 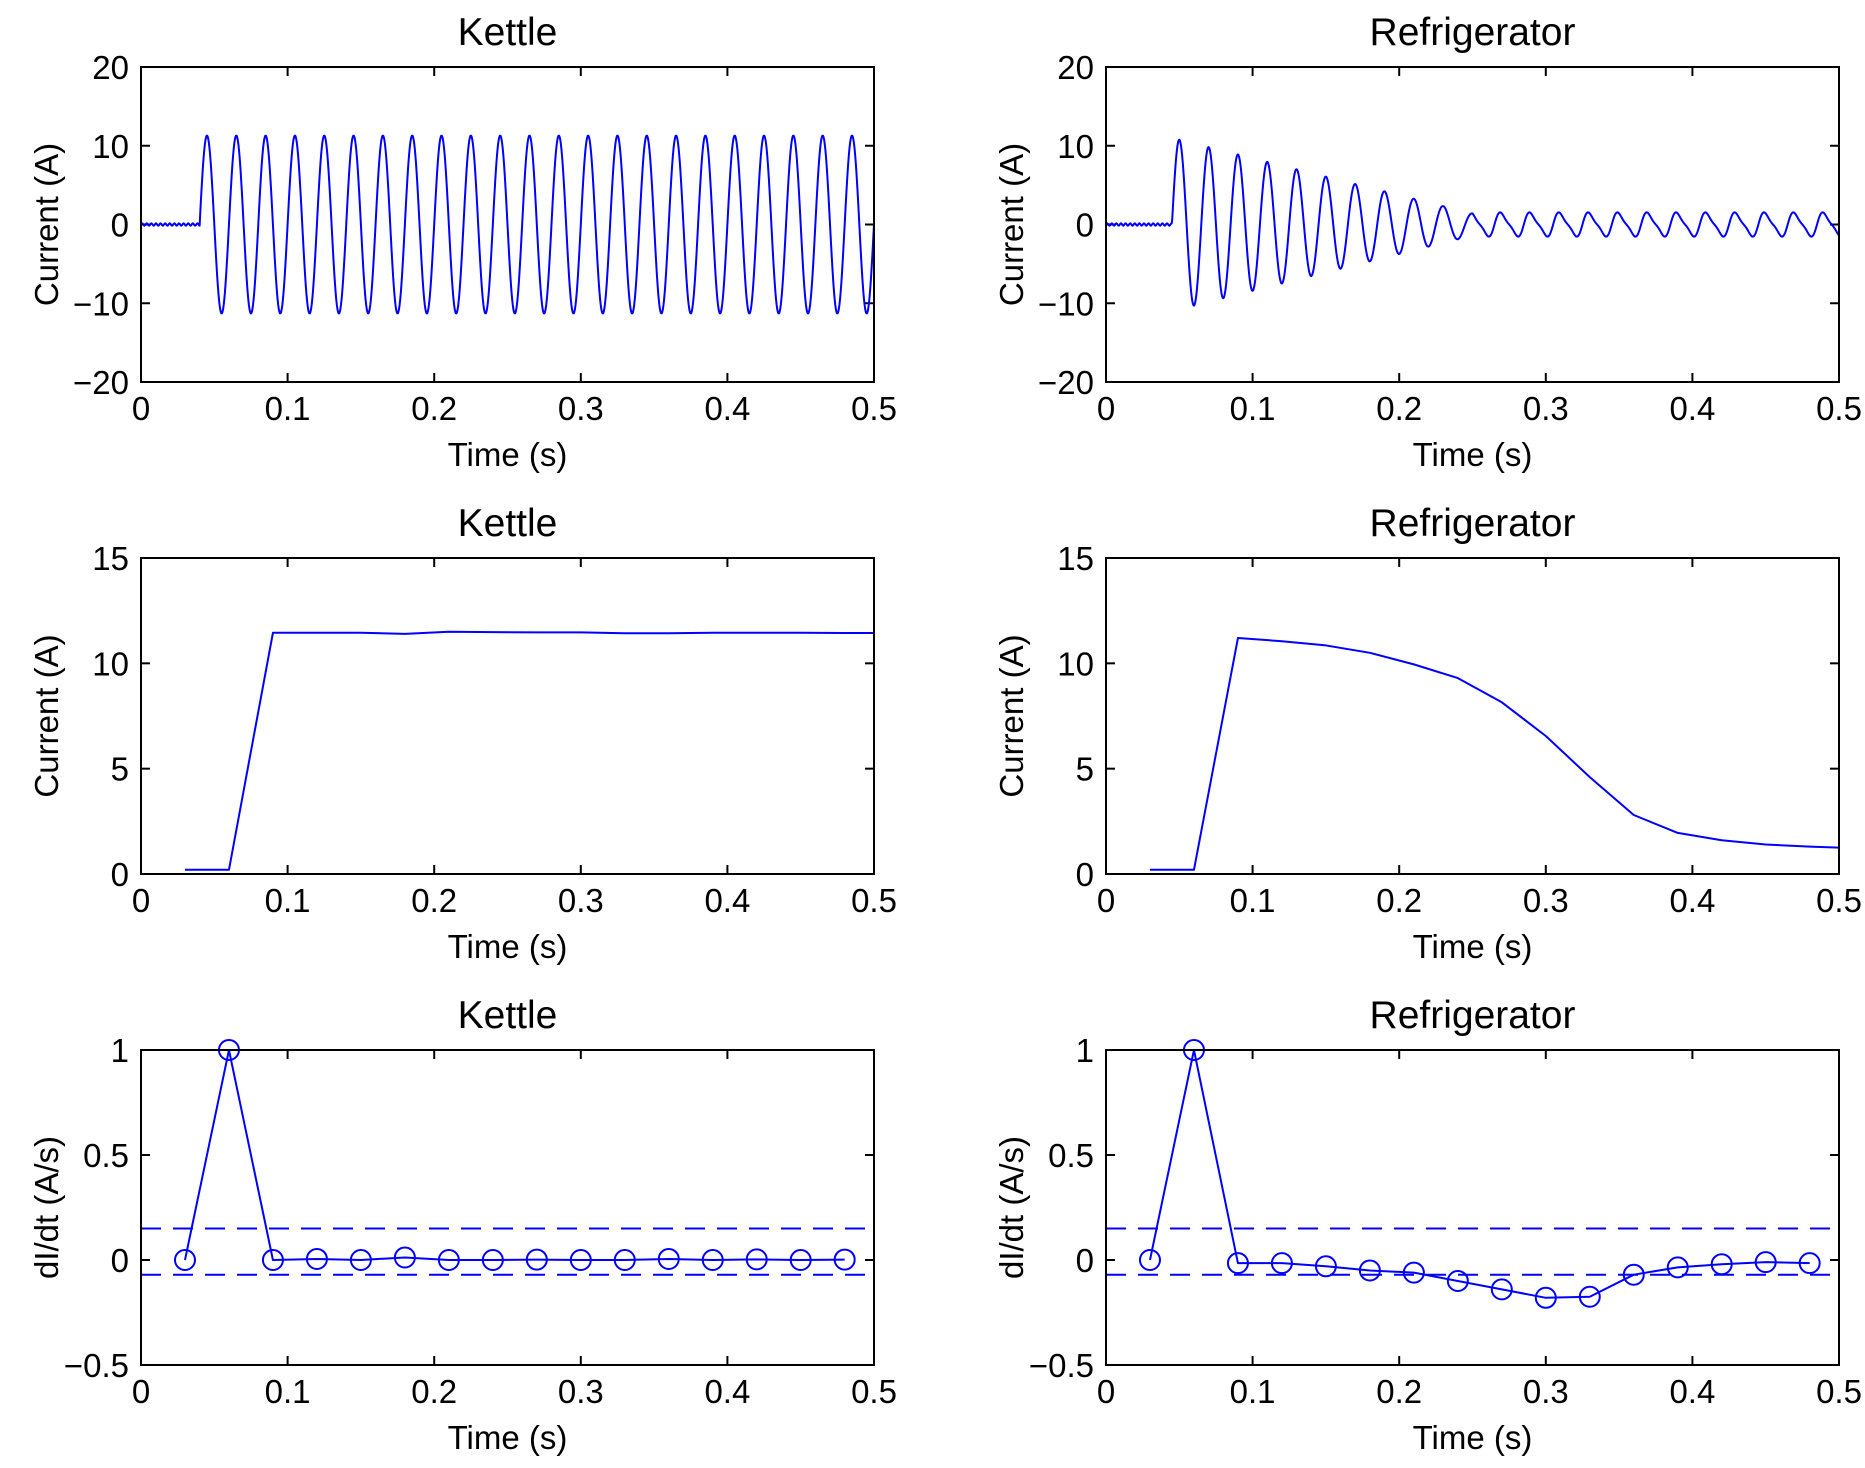 I want to click on y-tick-label: 20, so click(x=1075, y=67).